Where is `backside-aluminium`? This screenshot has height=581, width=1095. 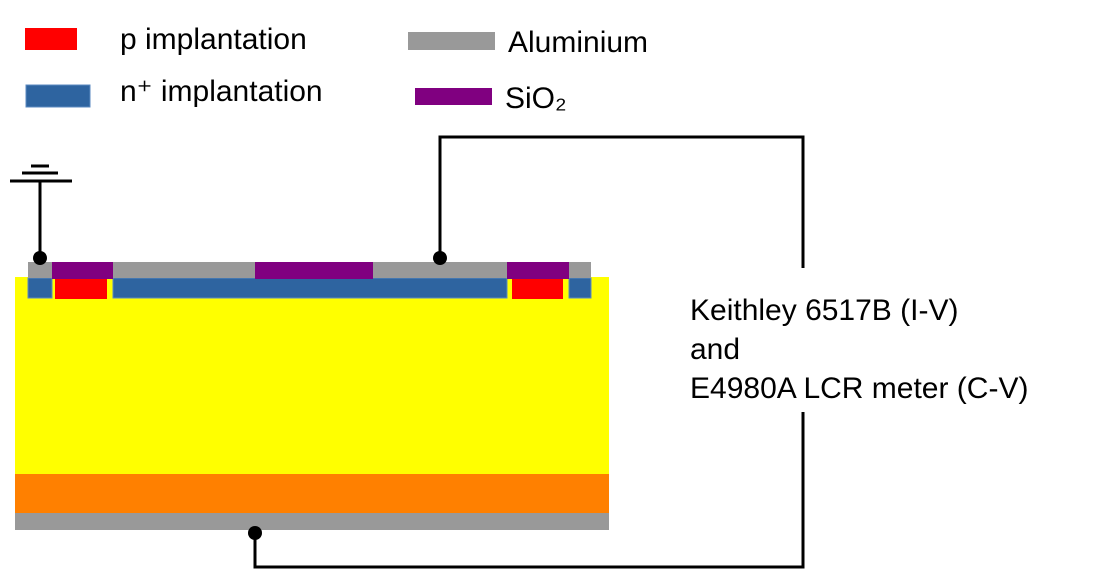
backside-aluminium is located at coordinates (312, 521).